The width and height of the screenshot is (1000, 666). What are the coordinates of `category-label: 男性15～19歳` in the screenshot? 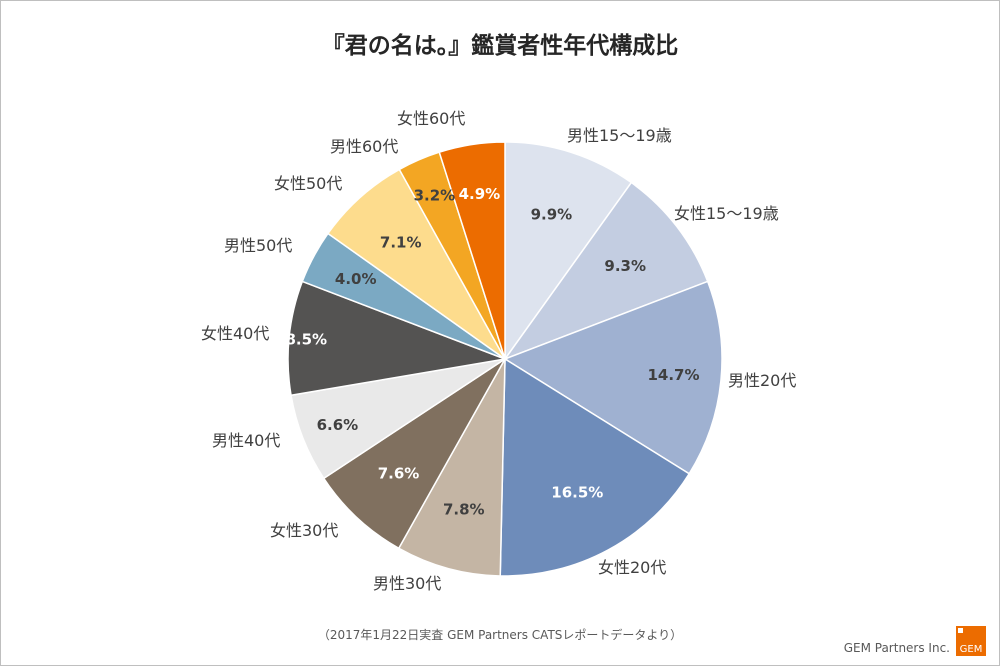 It's located at (619, 135).